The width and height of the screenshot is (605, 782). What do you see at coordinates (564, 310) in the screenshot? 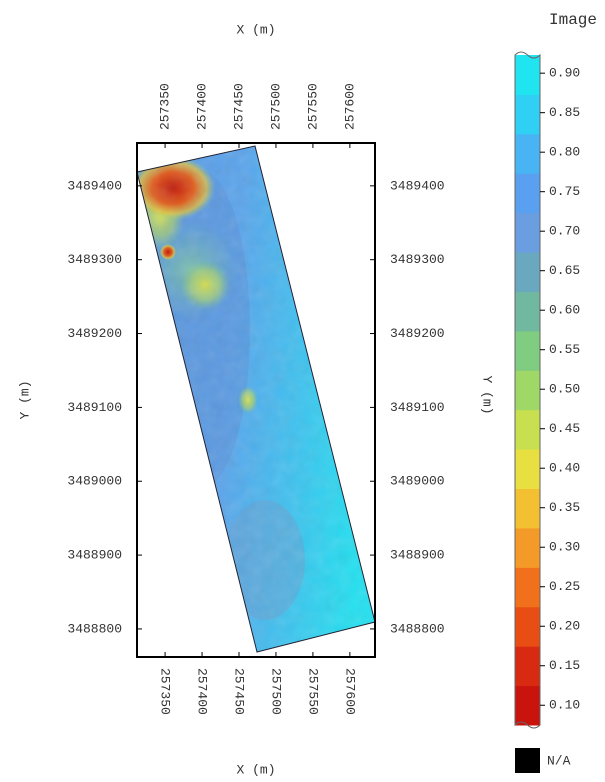
I see `colorbar-tick-label: 0.60` at bounding box center [564, 310].